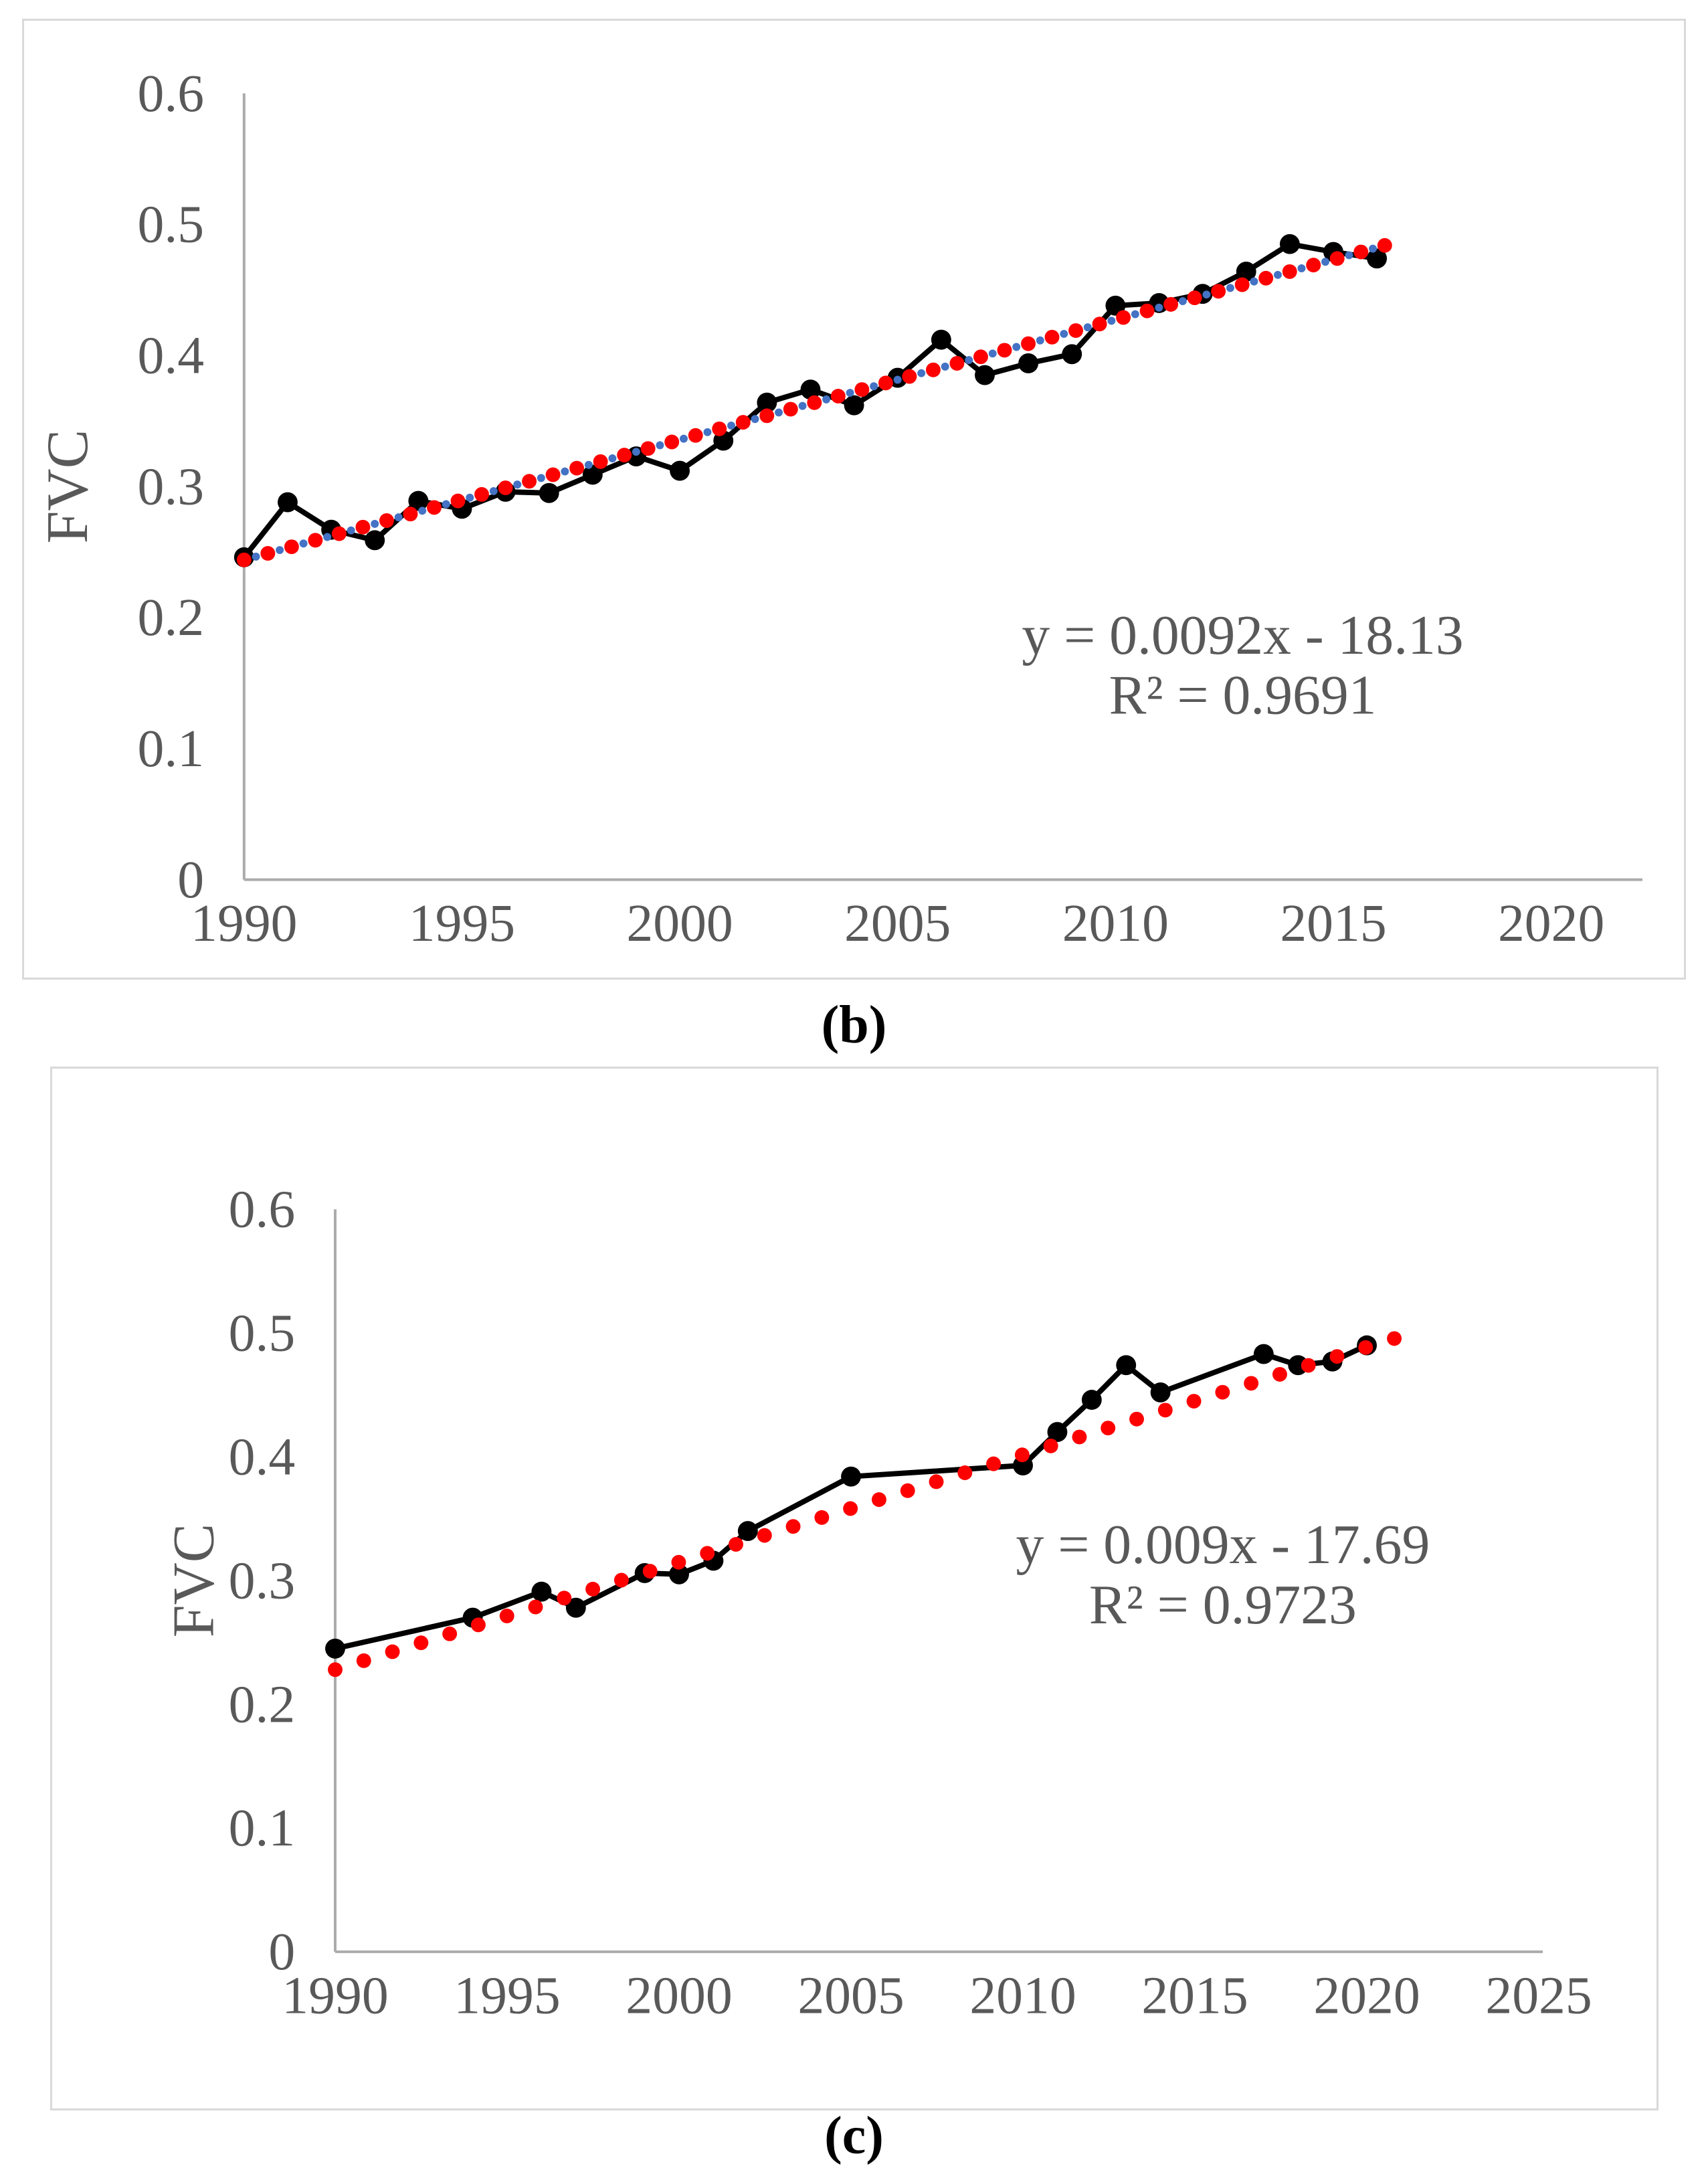  Describe the element at coordinates (1115, 923) in the screenshot. I see `x-tick-label: 2010` at that location.